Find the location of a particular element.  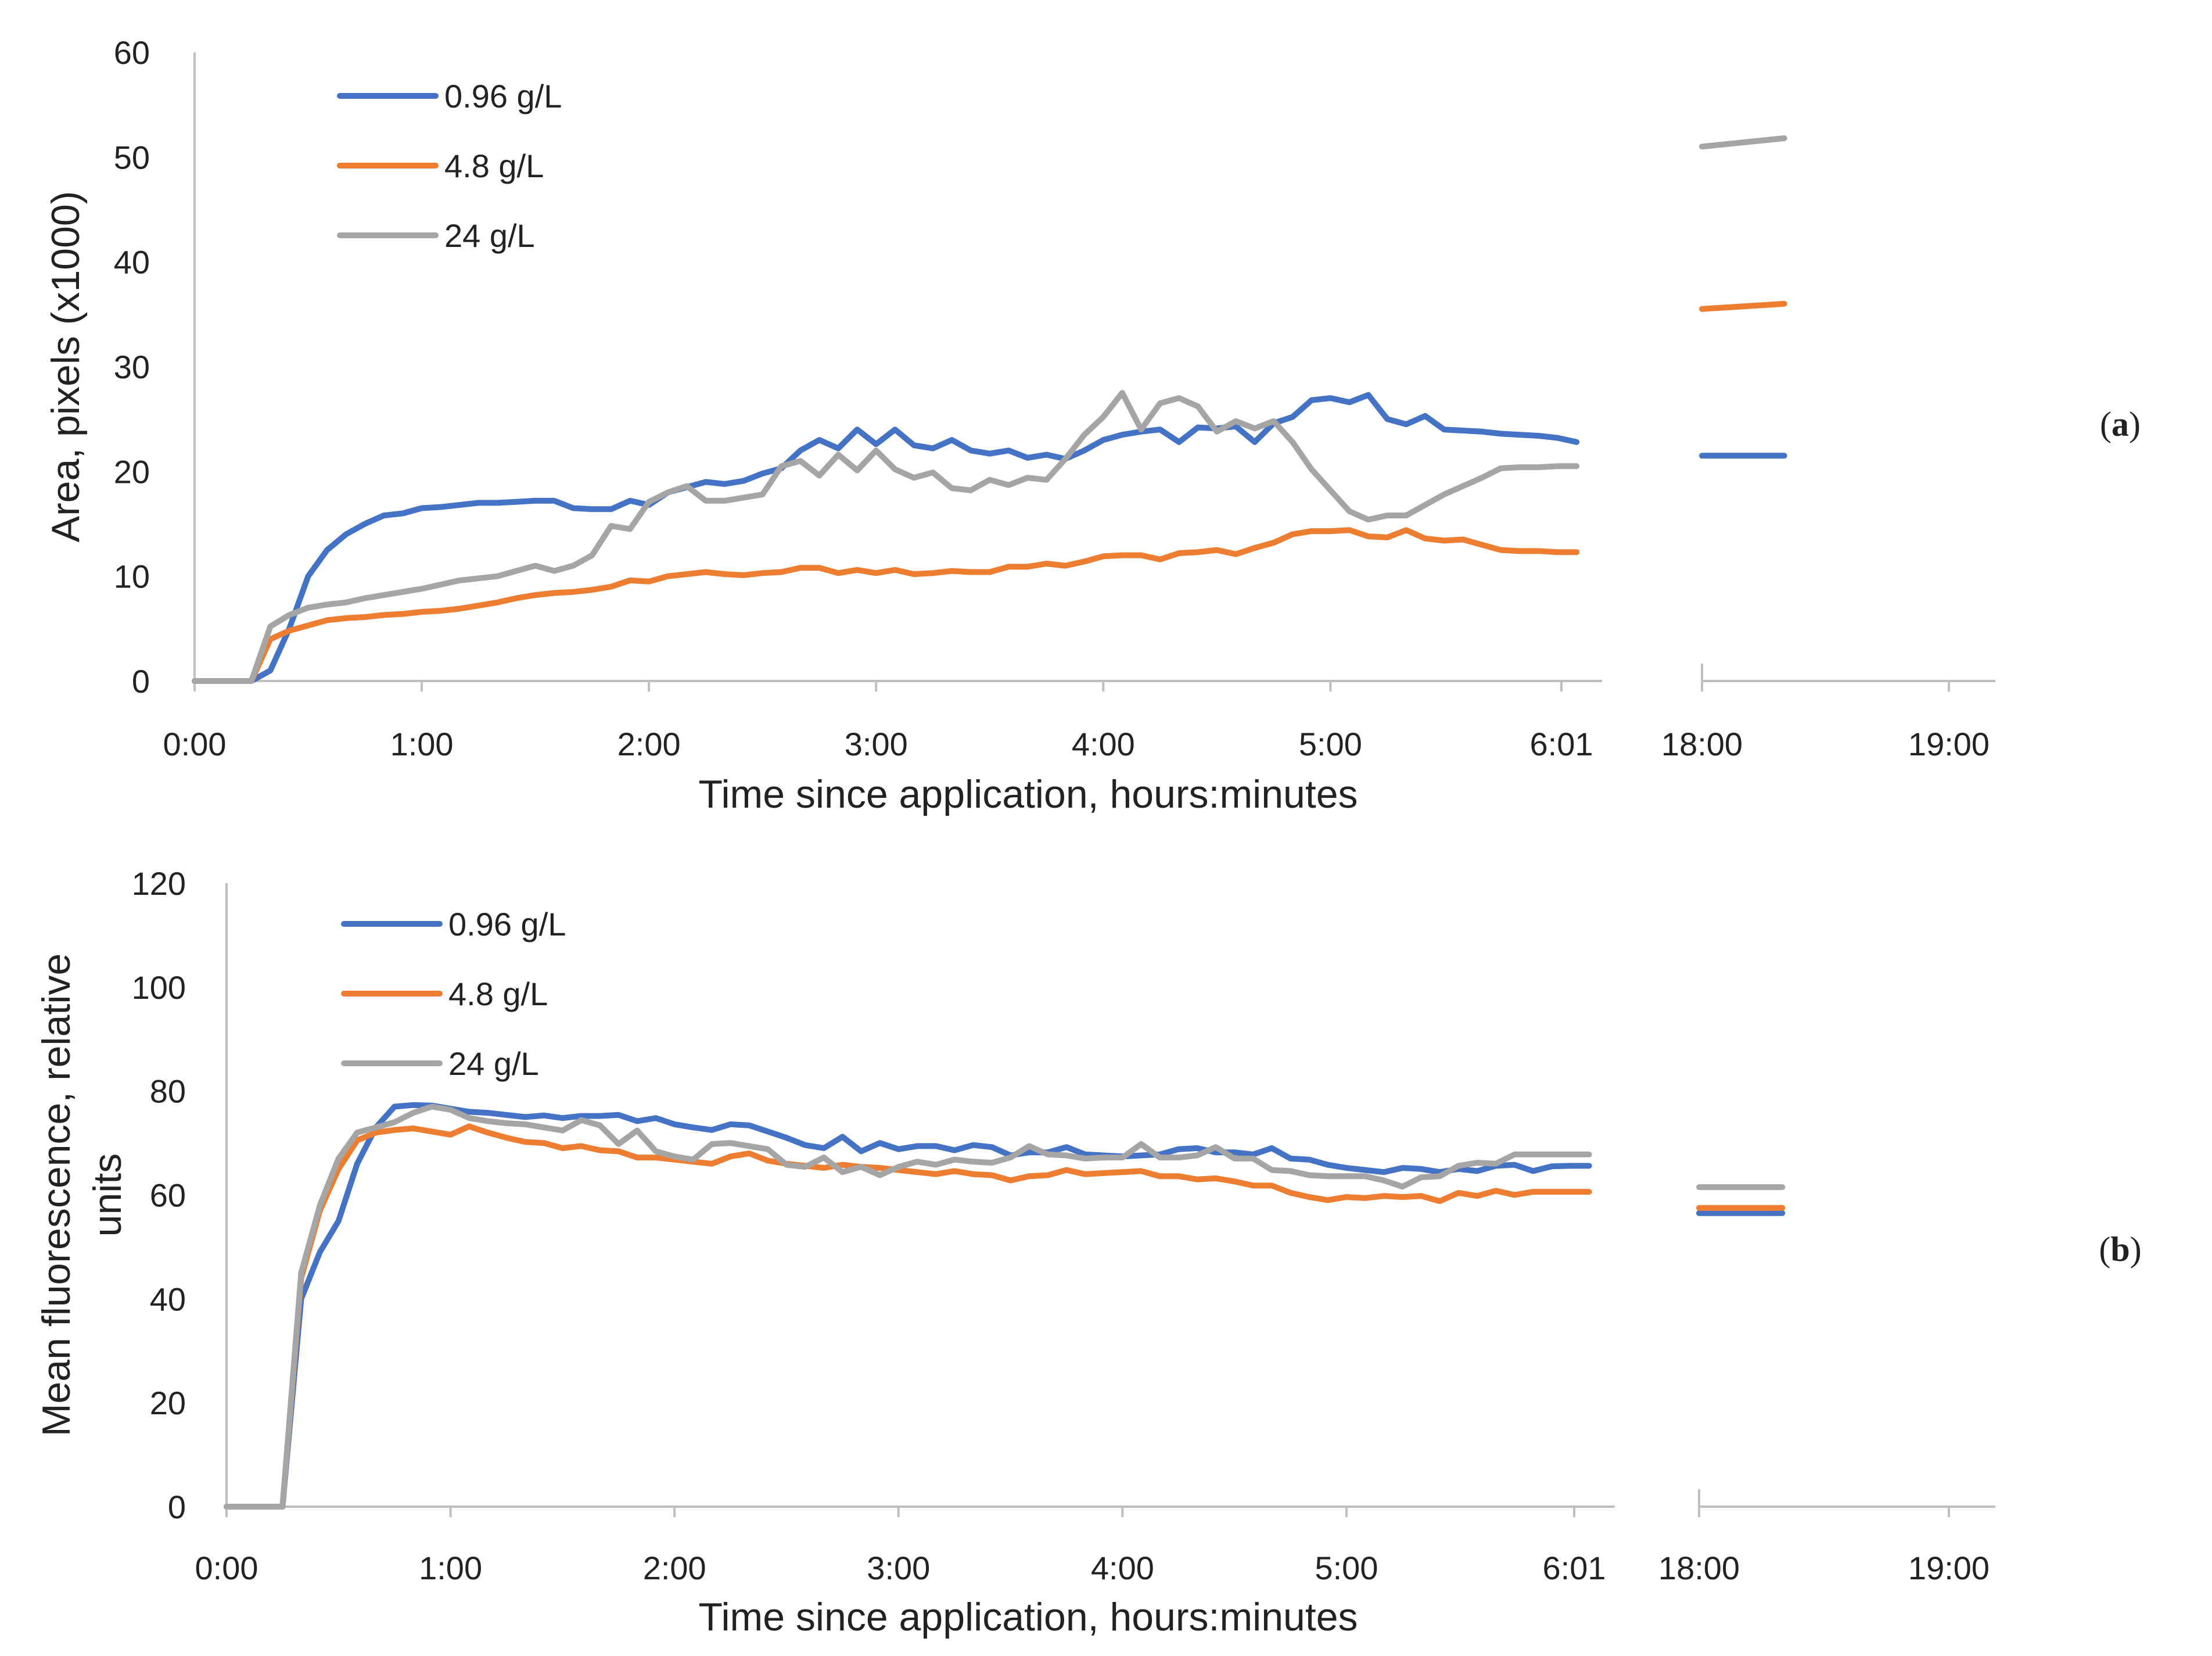

series-line-0-96-g-L is located at coordinates (886, 538).